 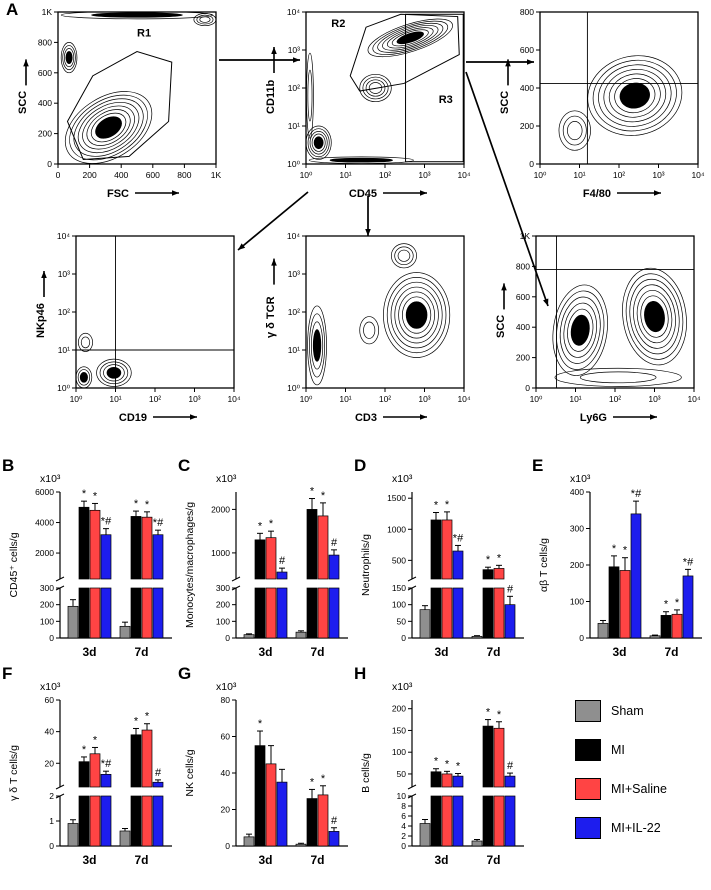 What do you see at coordinates (360, 673) in the screenshot?
I see `panel-label-h: H` at bounding box center [360, 673].